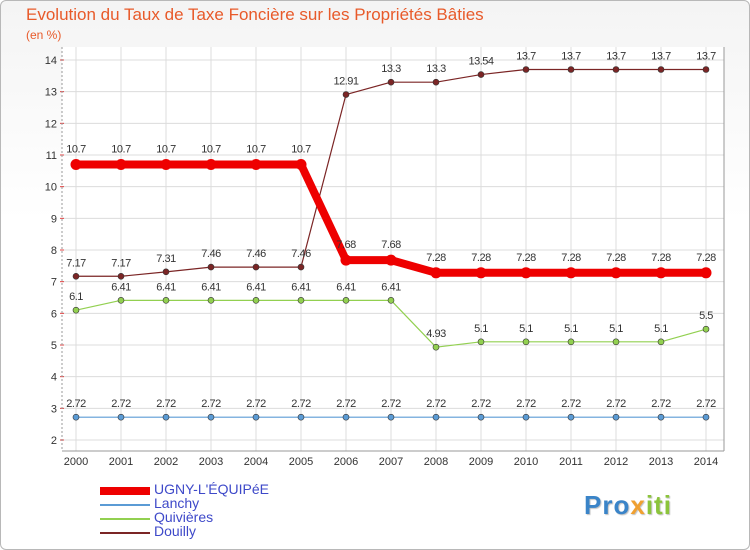 The height and width of the screenshot is (550, 750). I want to click on x-tick-label: 2000, so click(76, 462).